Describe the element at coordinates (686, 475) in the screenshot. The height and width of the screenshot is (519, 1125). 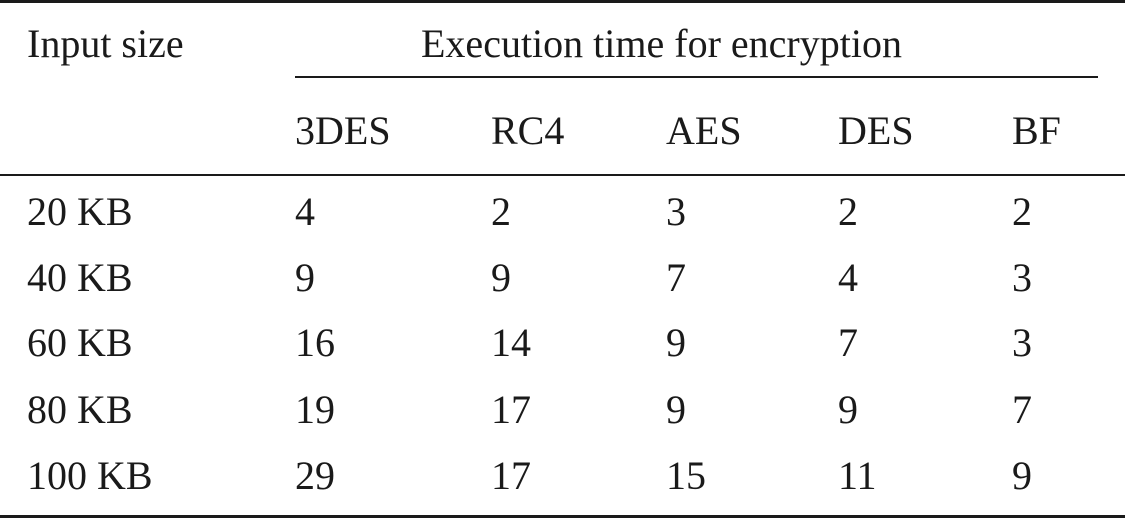
I see `table-cell: 15` at that location.